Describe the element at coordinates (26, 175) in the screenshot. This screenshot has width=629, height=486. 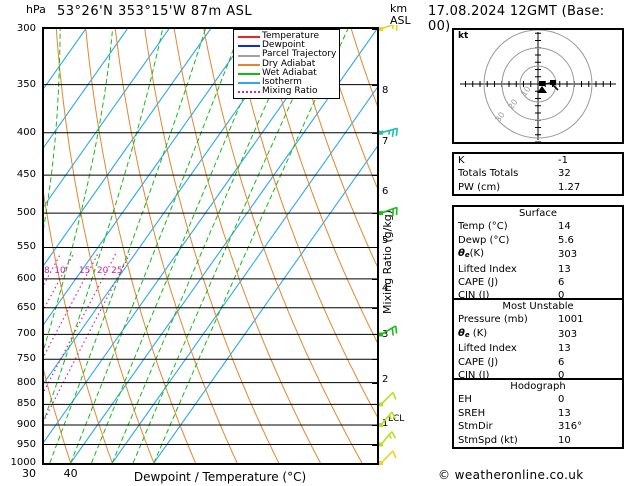
I see `pressure-tick-label: 450` at that location.